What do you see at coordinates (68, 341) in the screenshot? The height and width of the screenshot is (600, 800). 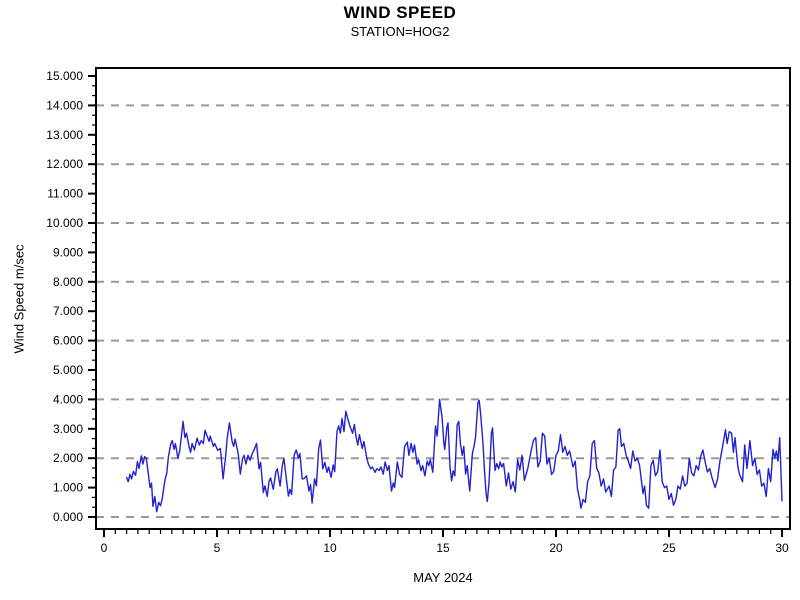 I see `y-tick-label: 6.000` at bounding box center [68, 341].